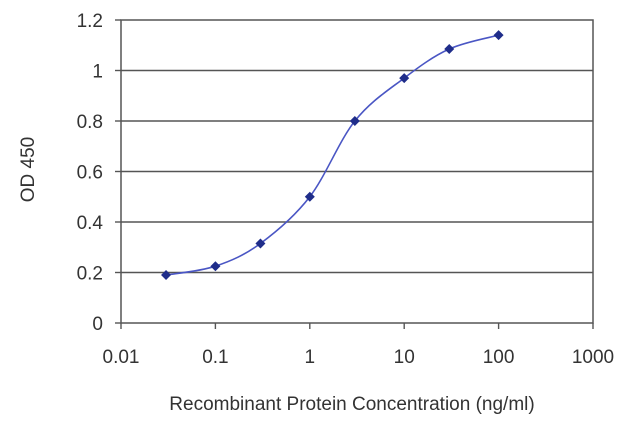  What do you see at coordinates (97, 324) in the screenshot?
I see `y-tick-label: 0` at bounding box center [97, 324].